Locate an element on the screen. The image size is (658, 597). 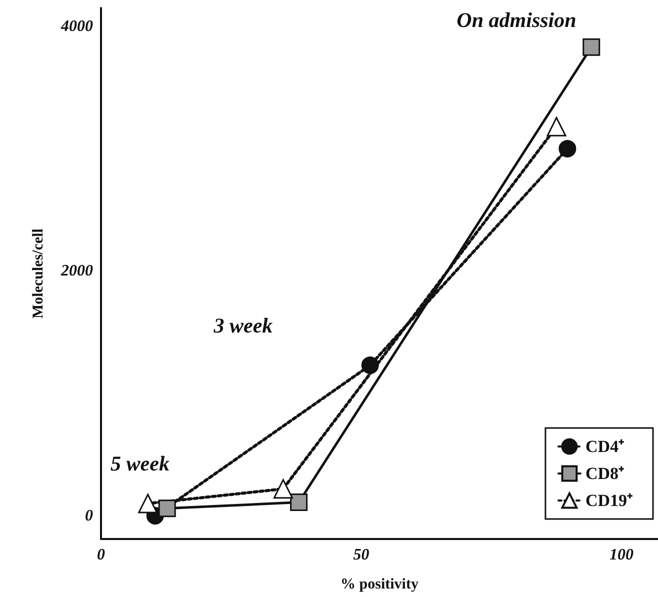
legend-label: CD8⁺ is located at coordinates (605, 473).